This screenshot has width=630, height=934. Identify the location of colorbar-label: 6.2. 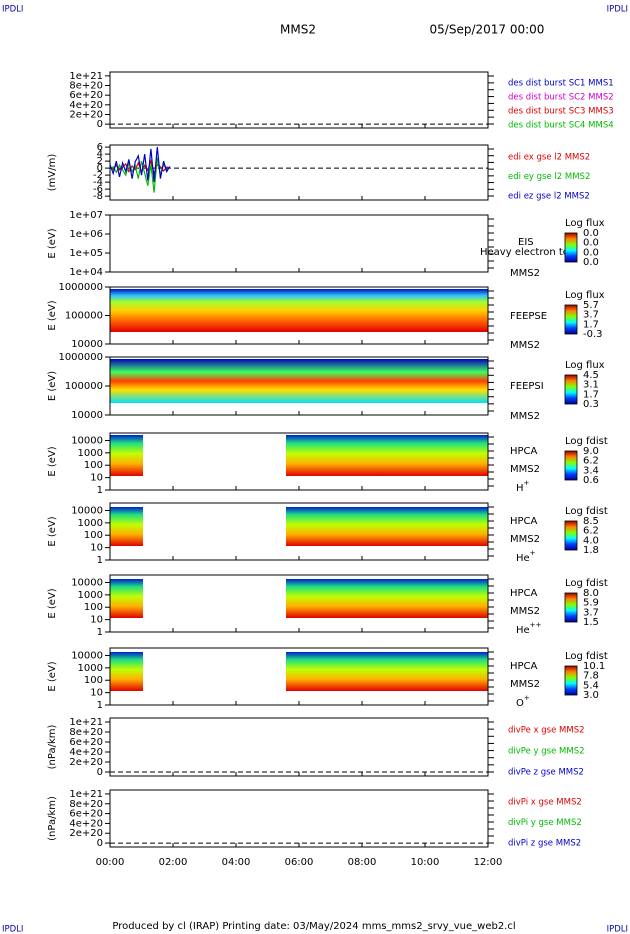
(591, 531).